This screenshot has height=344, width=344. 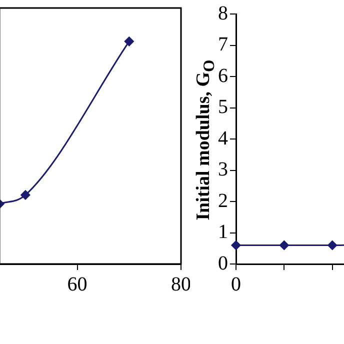 I want to click on y-tick-label: 6, so click(x=223, y=75).